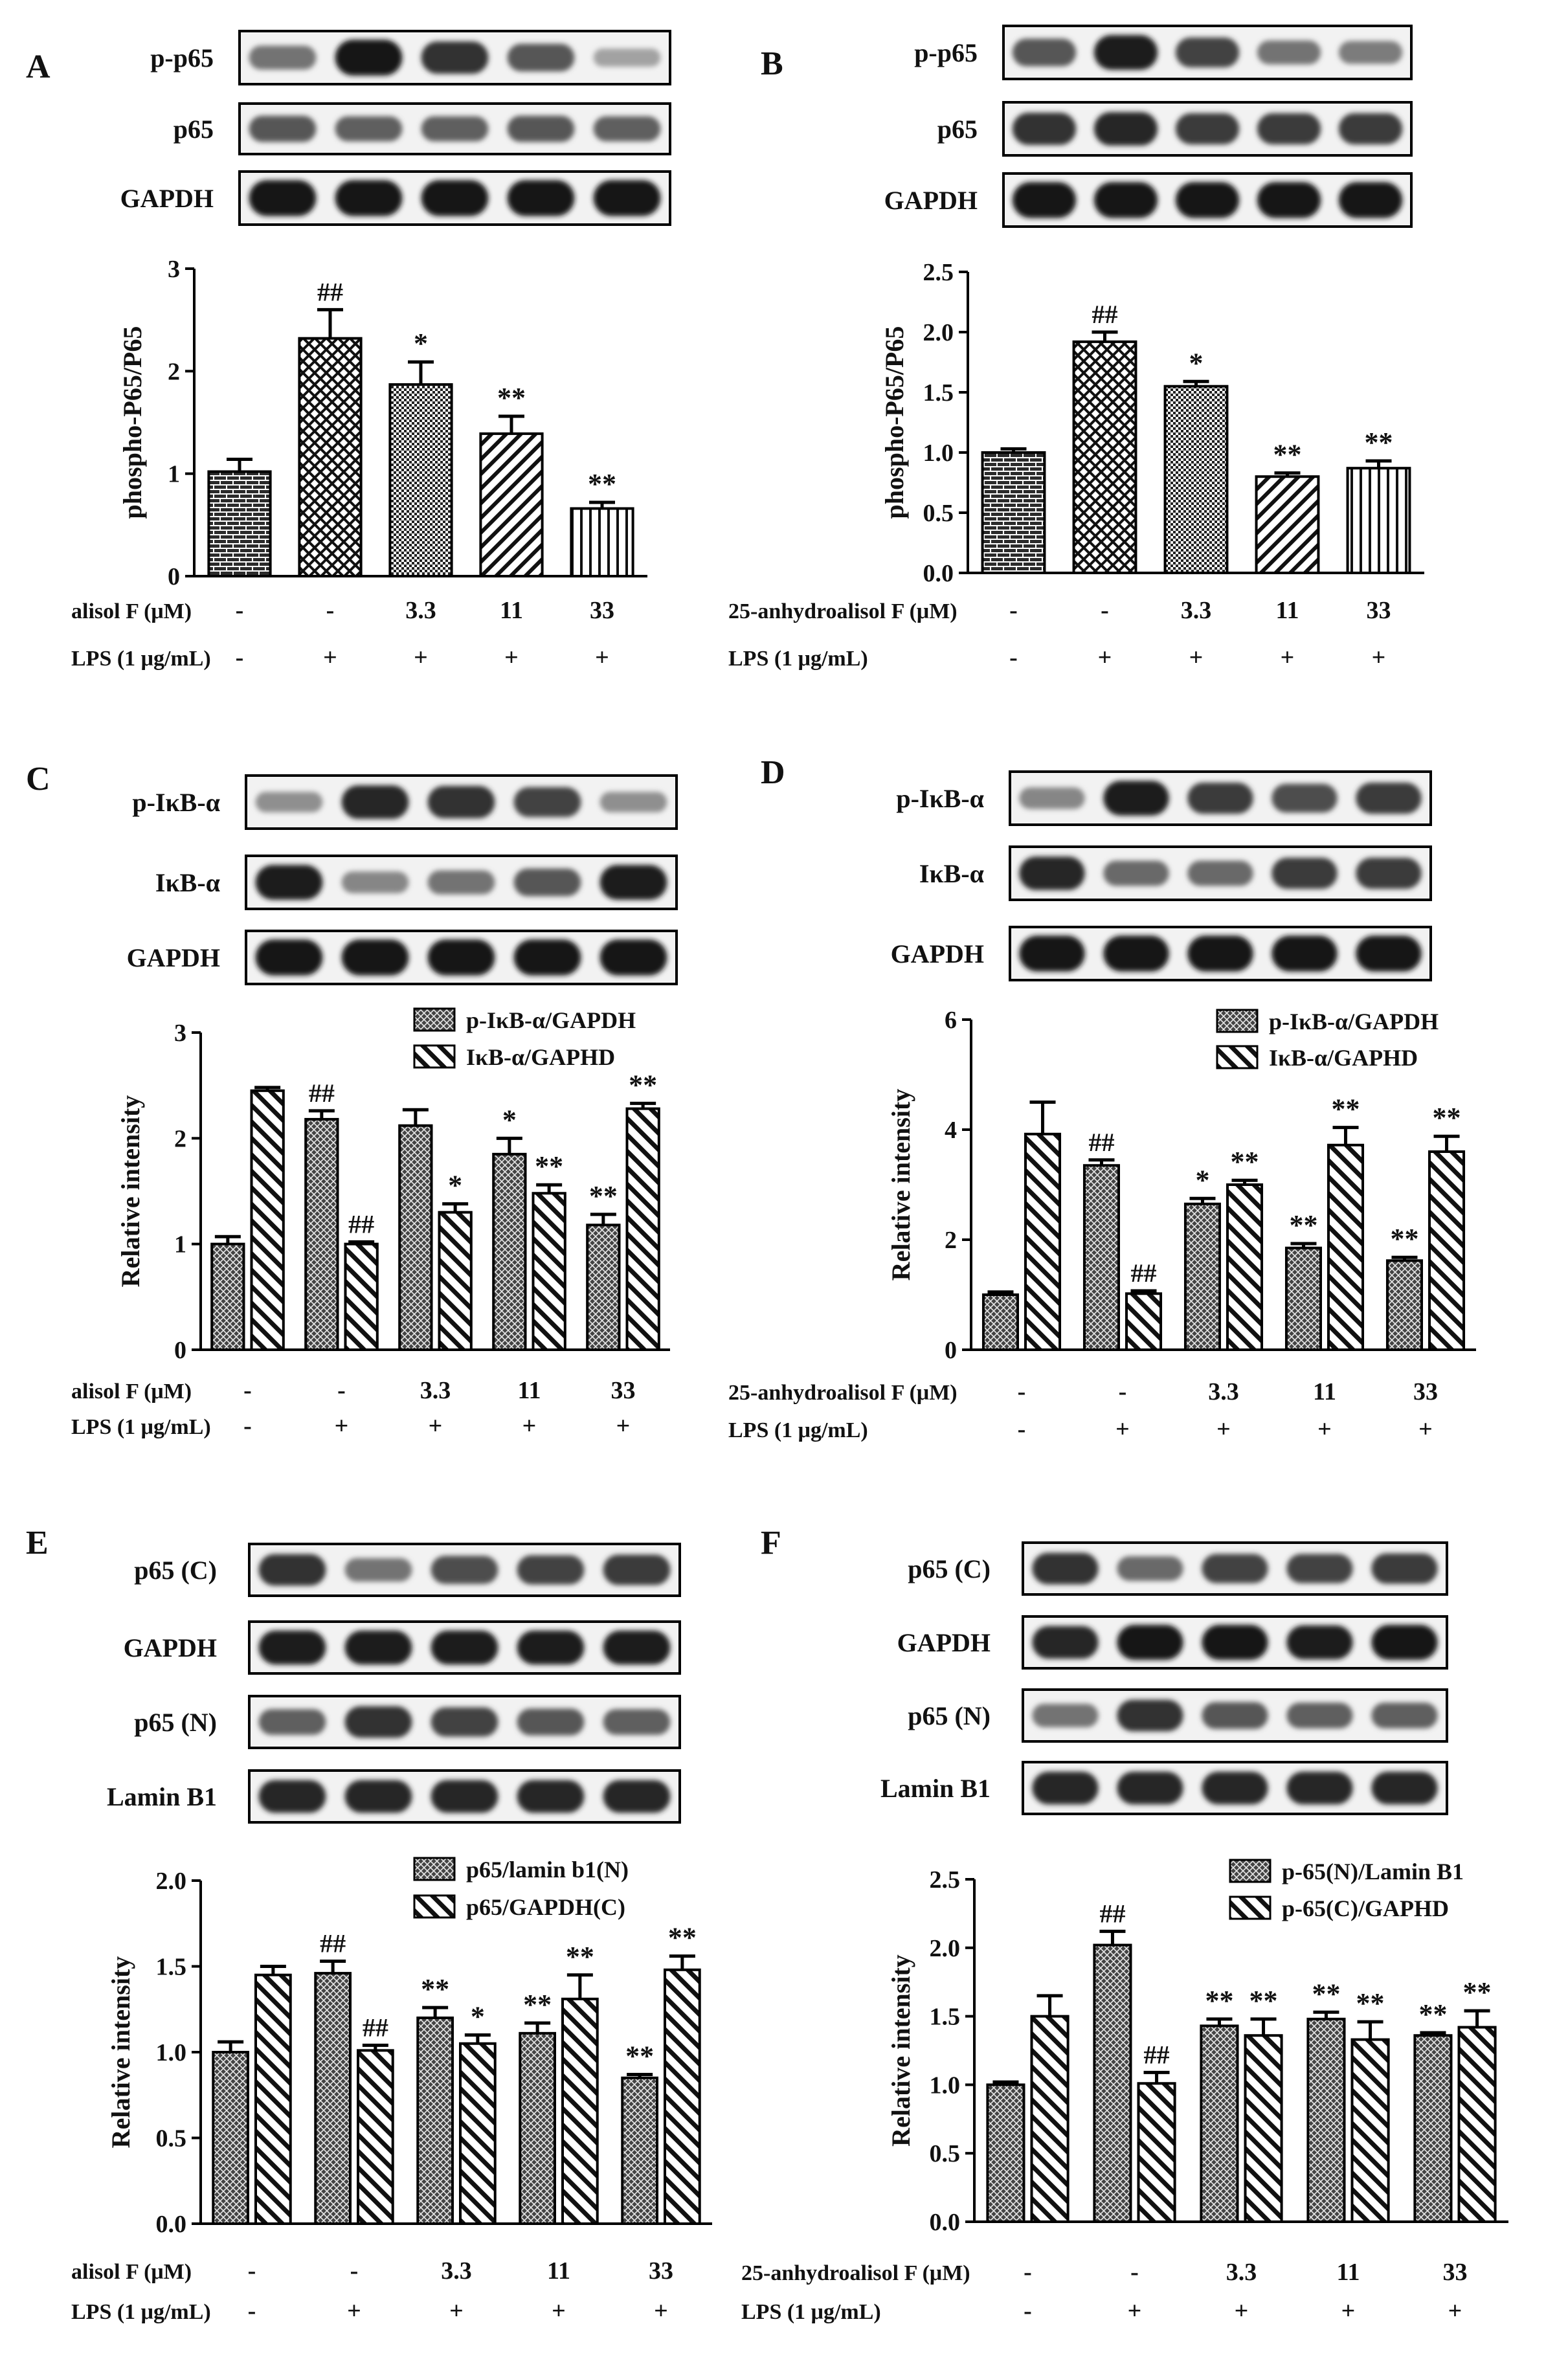  What do you see at coordinates (130, 1191) in the screenshot?
I see `y-axis-label: Relative intensity` at bounding box center [130, 1191].